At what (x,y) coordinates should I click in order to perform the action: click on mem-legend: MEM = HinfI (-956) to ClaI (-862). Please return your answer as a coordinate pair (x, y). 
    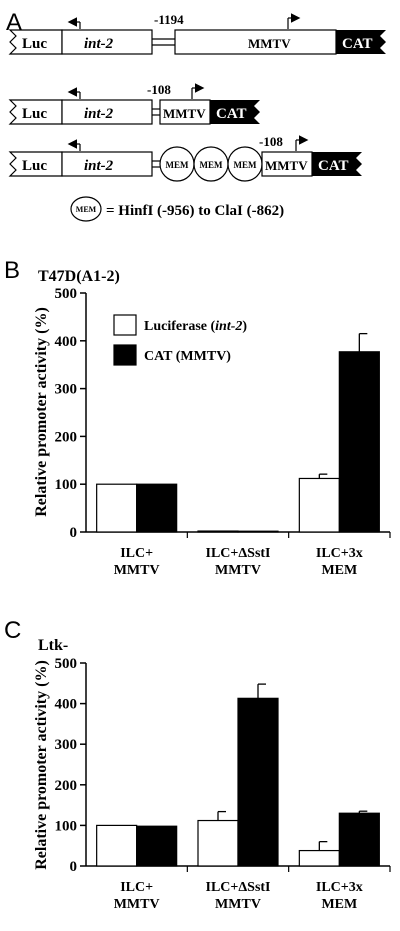
    Looking at the image, I should click on (177, 209).